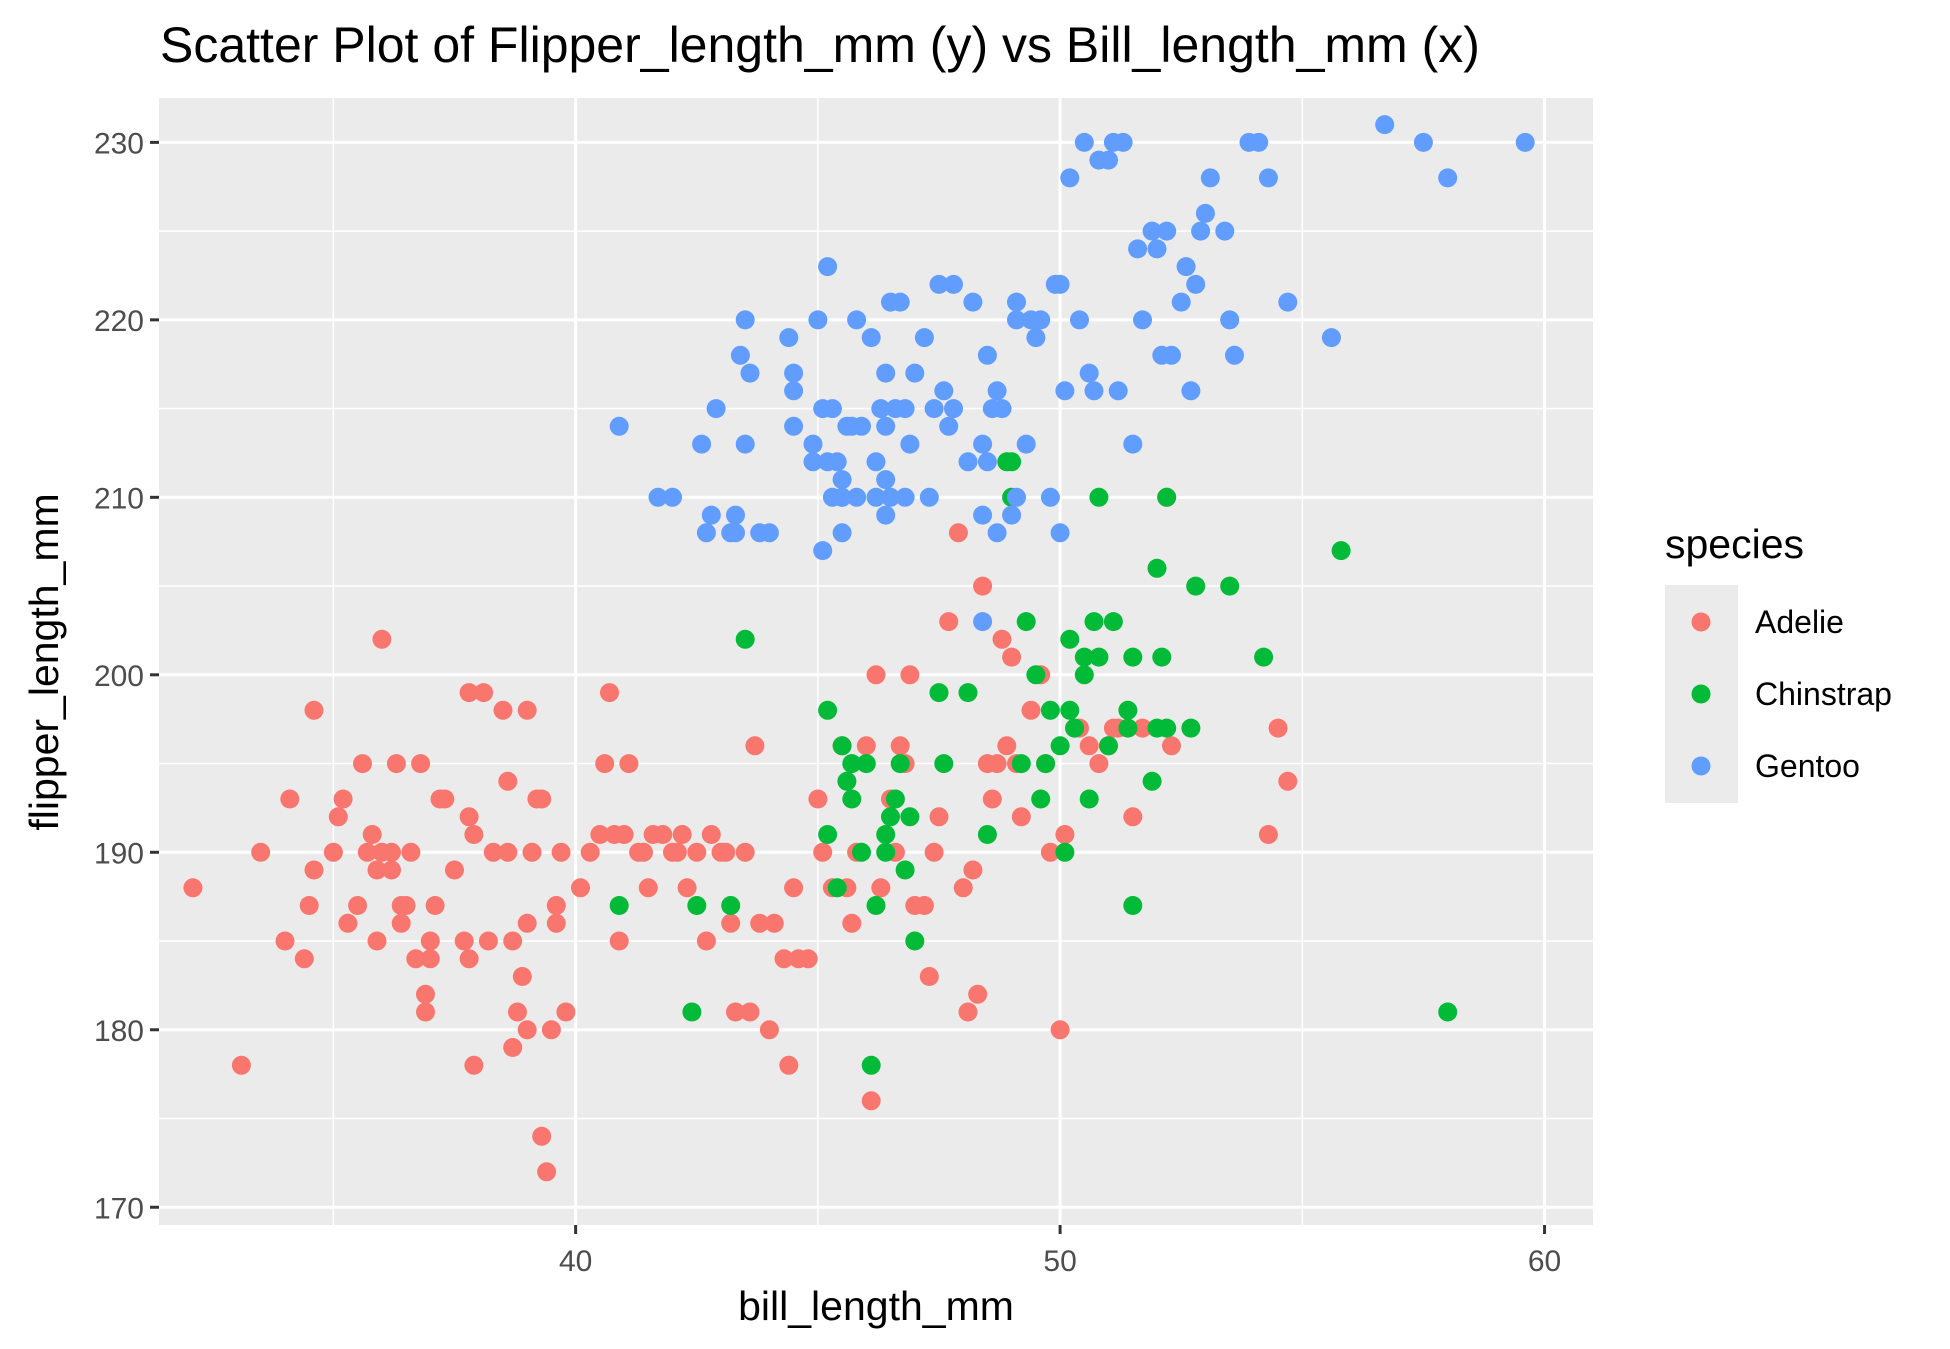  I want to click on y-tick-label: 200, so click(119, 676).